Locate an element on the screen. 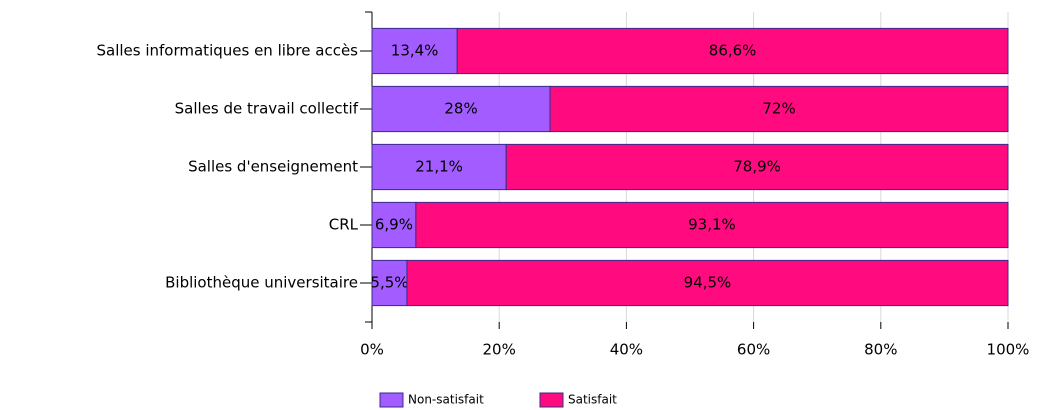 The height and width of the screenshot is (410, 1037). legend-label: Satisfait is located at coordinates (592, 400).